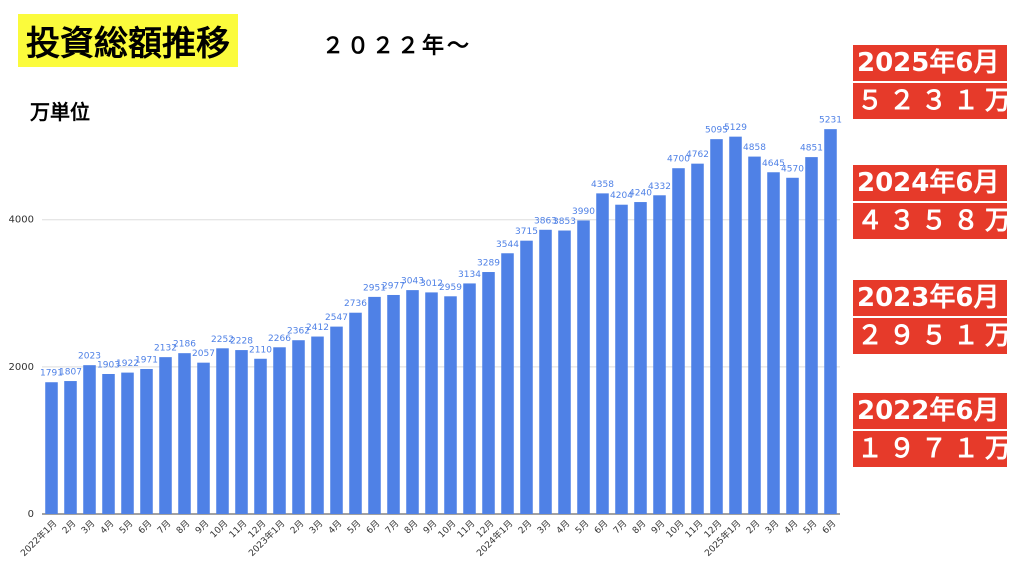 Image resolution: width=1024 pixels, height=577 pixels. I want to click on value-label: 4762, so click(697, 155).